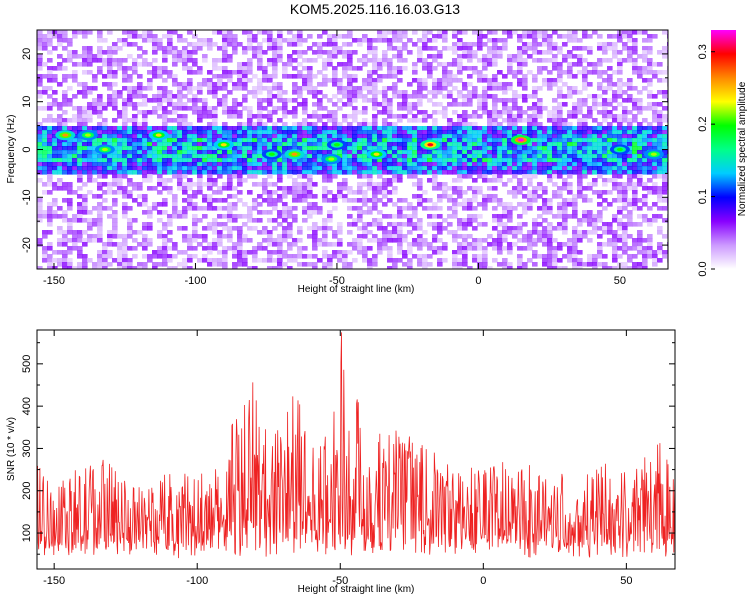 The width and height of the screenshot is (750, 600). Describe the element at coordinates (703, 196) in the screenshot. I see `colorbar-tick-label: 0.1` at that location.